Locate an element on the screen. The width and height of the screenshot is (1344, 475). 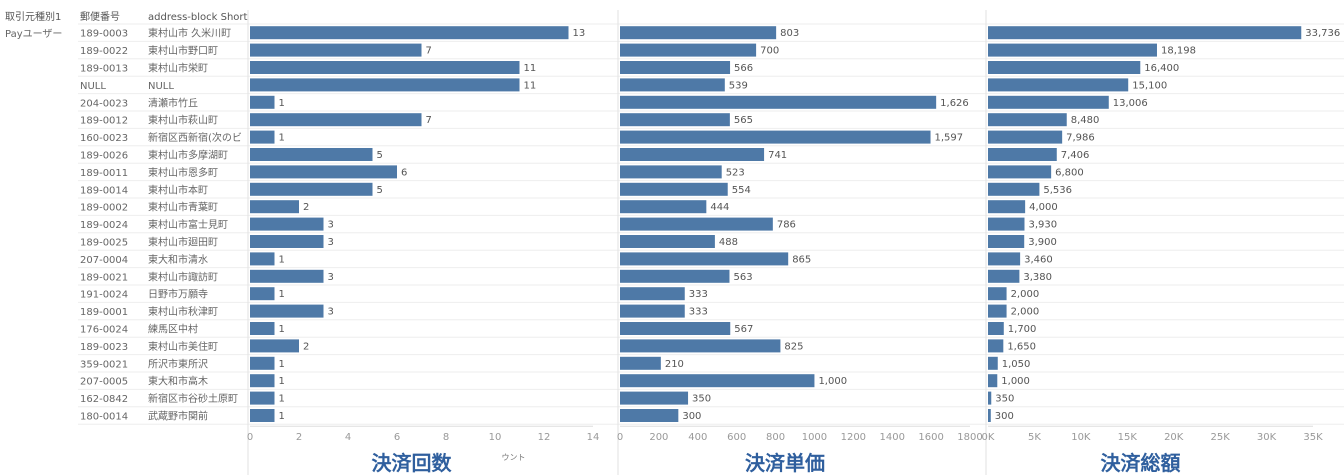
bar-value-label: 567 is located at coordinates (743, 329).